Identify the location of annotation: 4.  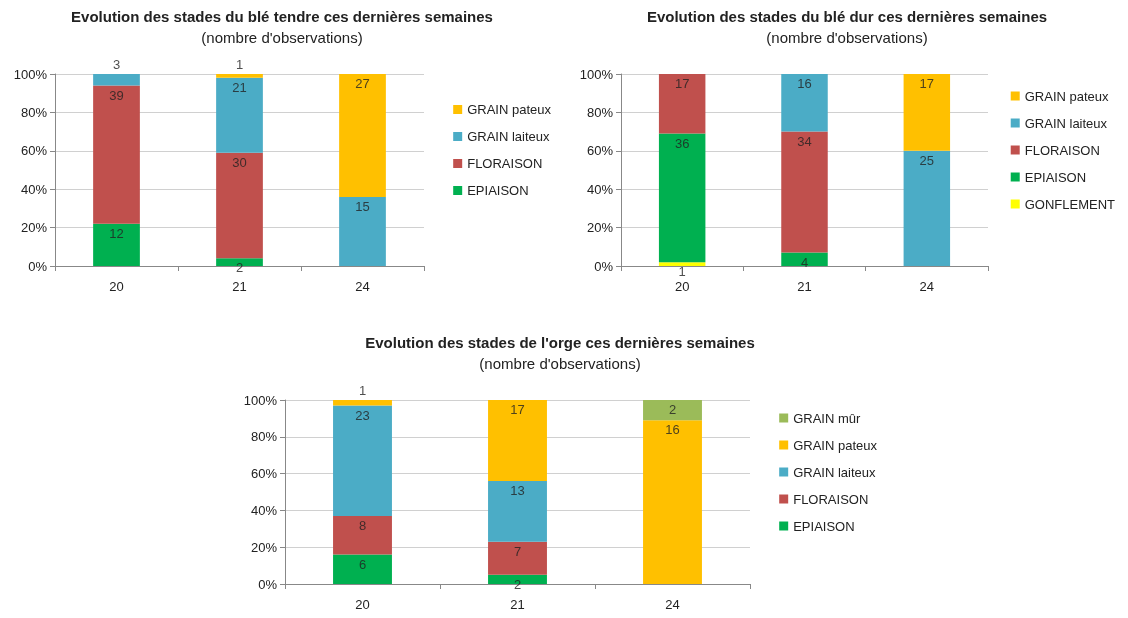
(804, 262).